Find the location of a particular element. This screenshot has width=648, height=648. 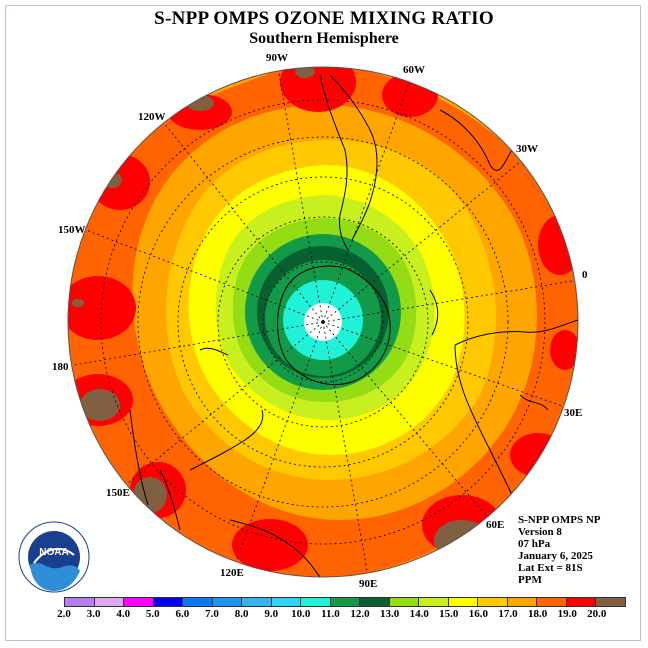

colorbar-tick-label: 8.0 is located at coordinates (241, 614).